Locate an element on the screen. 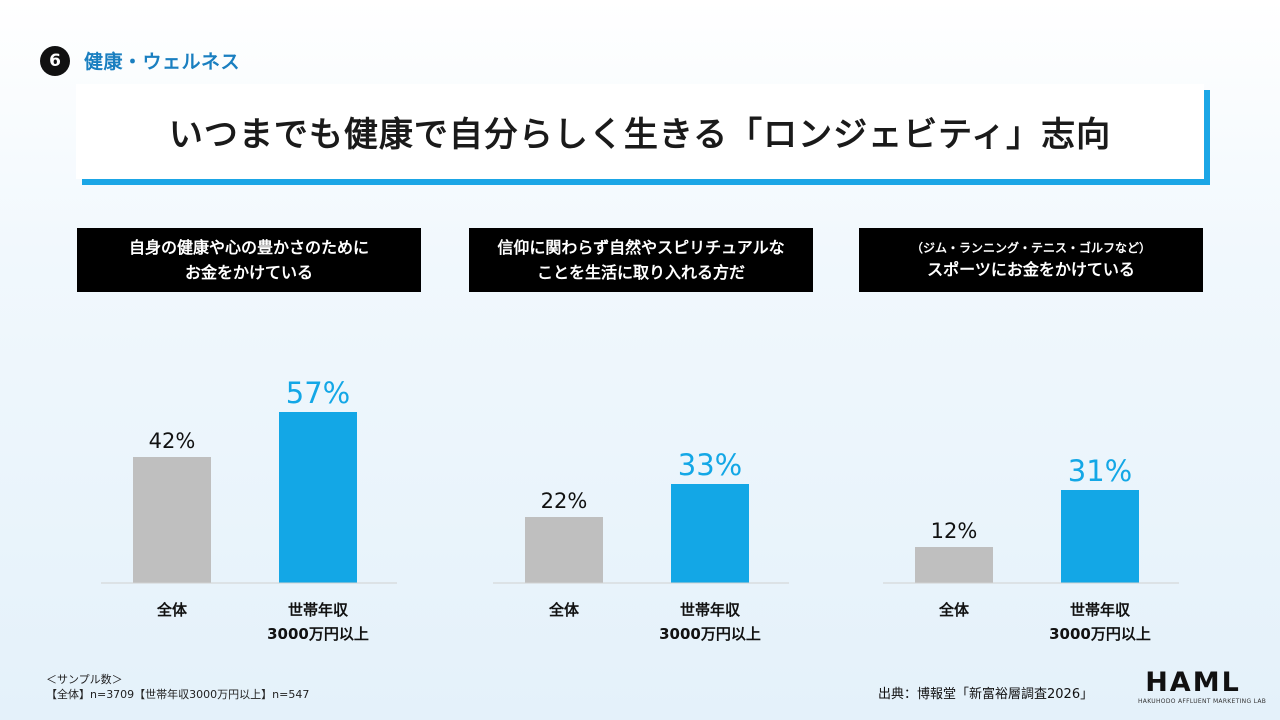 This screenshot has width=1280, height=720. chart-3-category-label-1: 全体 is located at coordinates (954, 610).